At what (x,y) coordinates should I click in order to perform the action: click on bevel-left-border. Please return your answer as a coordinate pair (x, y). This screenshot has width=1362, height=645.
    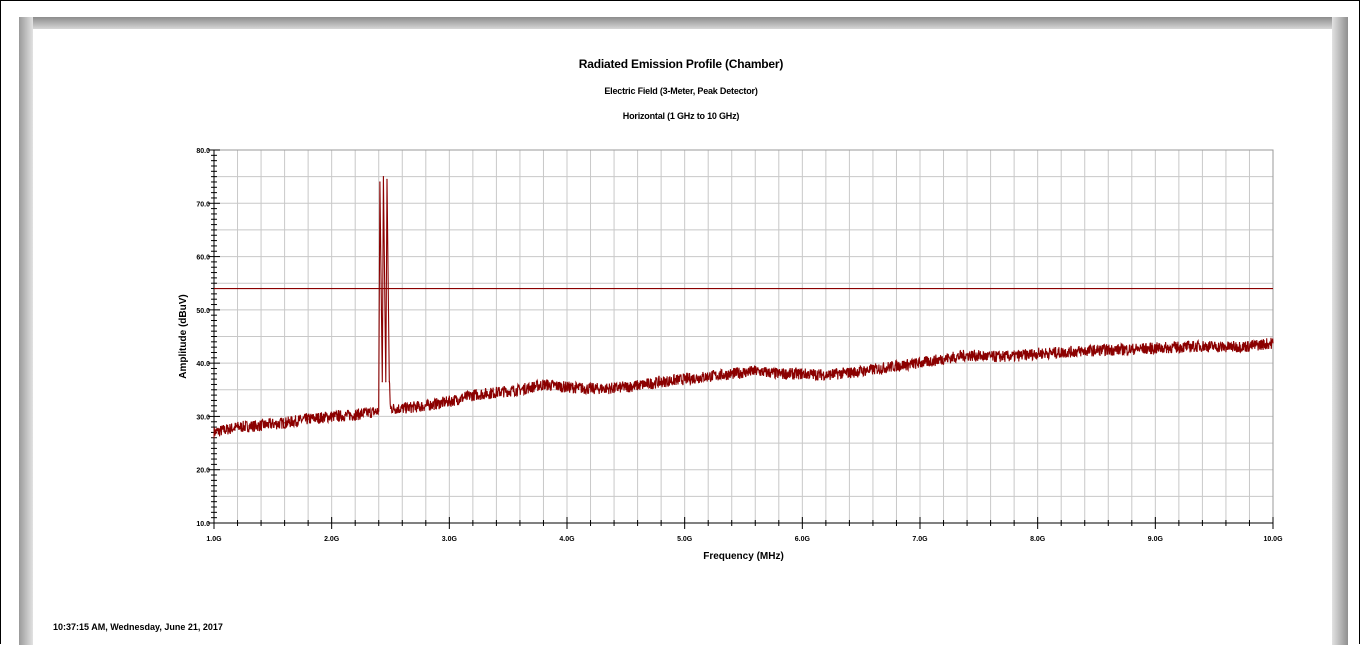
    Looking at the image, I should click on (26, 331).